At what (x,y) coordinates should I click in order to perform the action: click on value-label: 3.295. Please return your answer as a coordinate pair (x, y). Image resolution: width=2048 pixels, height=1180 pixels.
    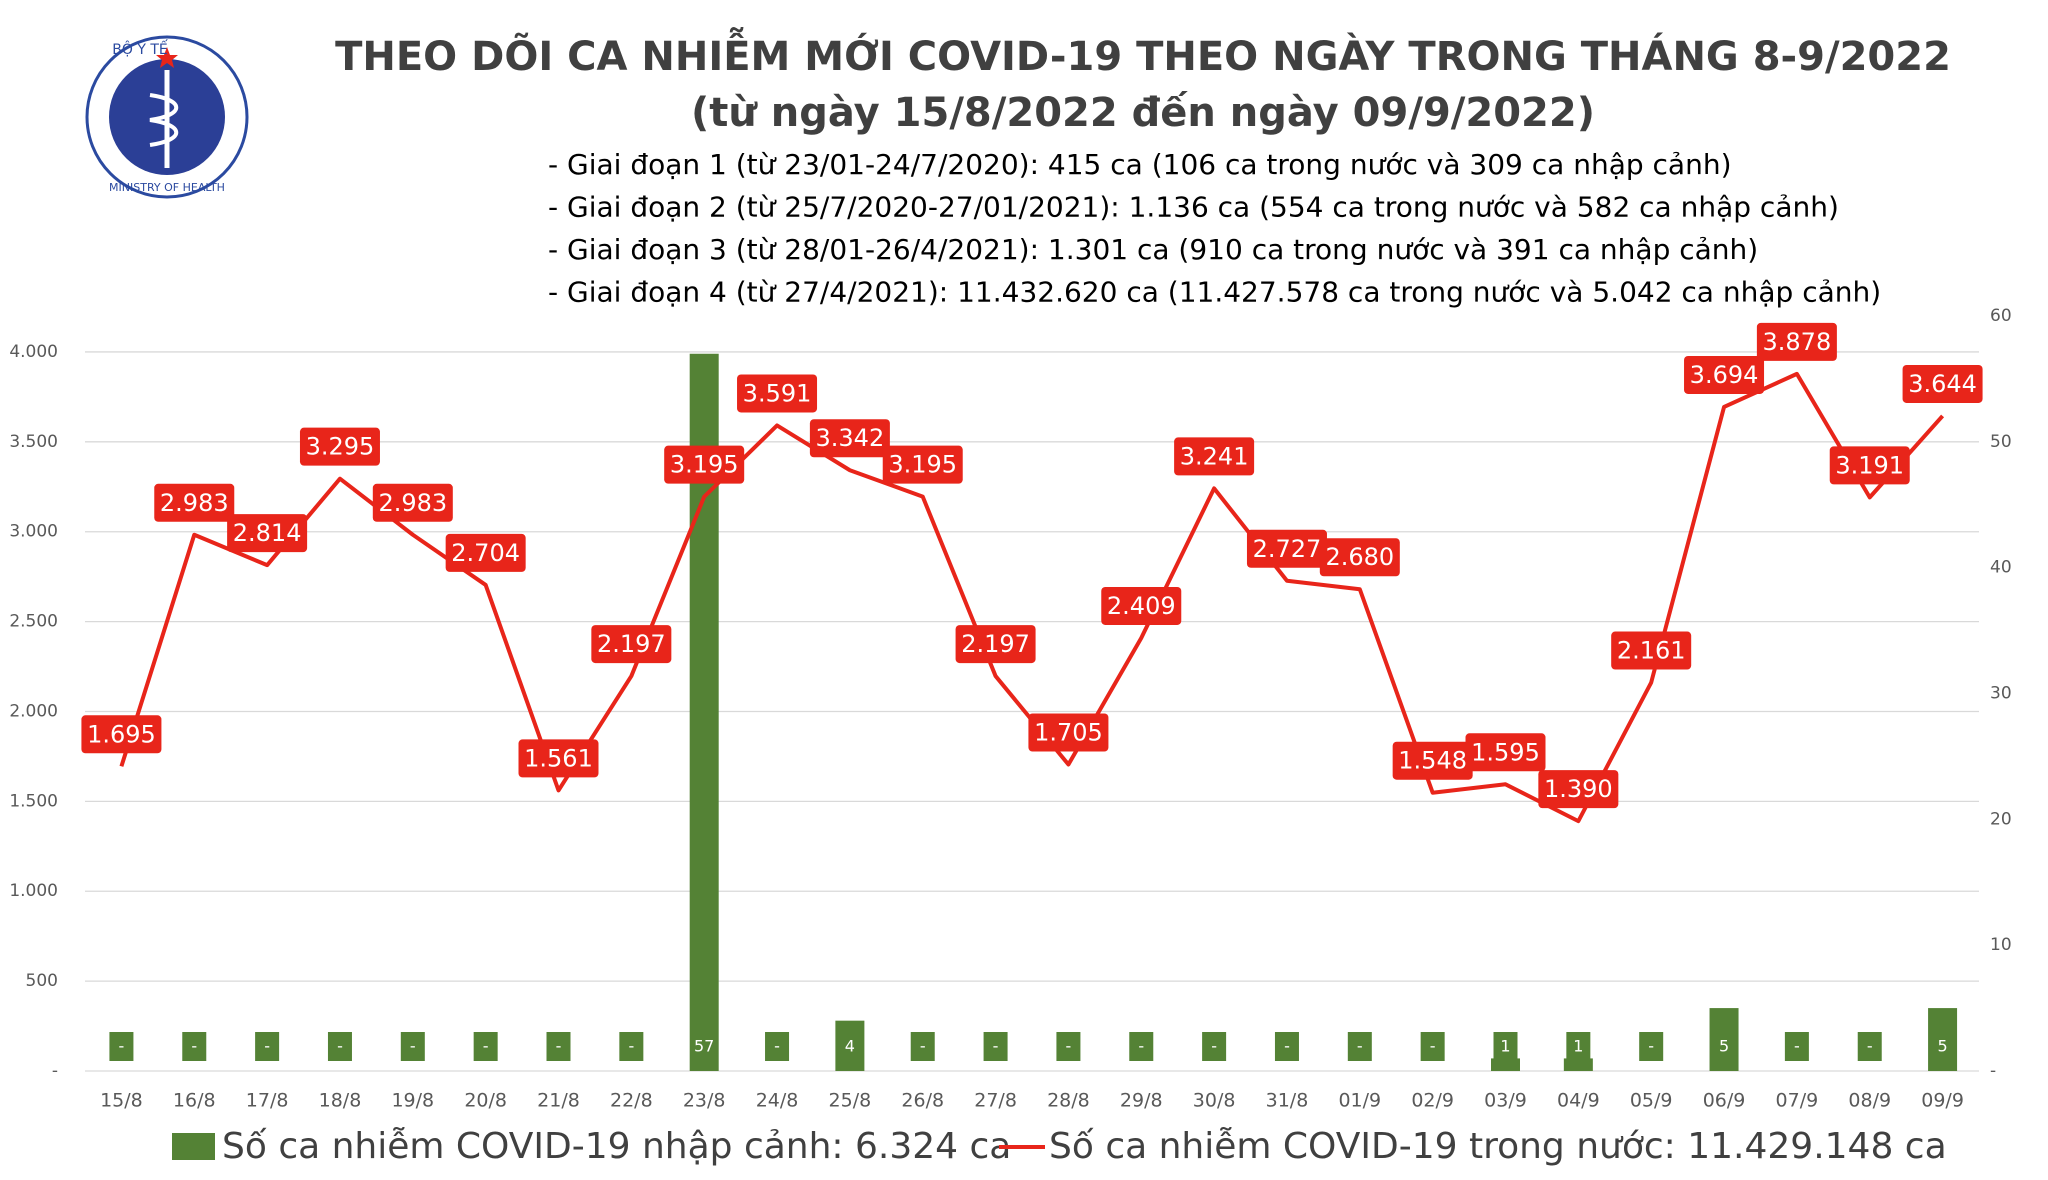
    Looking at the image, I should click on (340, 447).